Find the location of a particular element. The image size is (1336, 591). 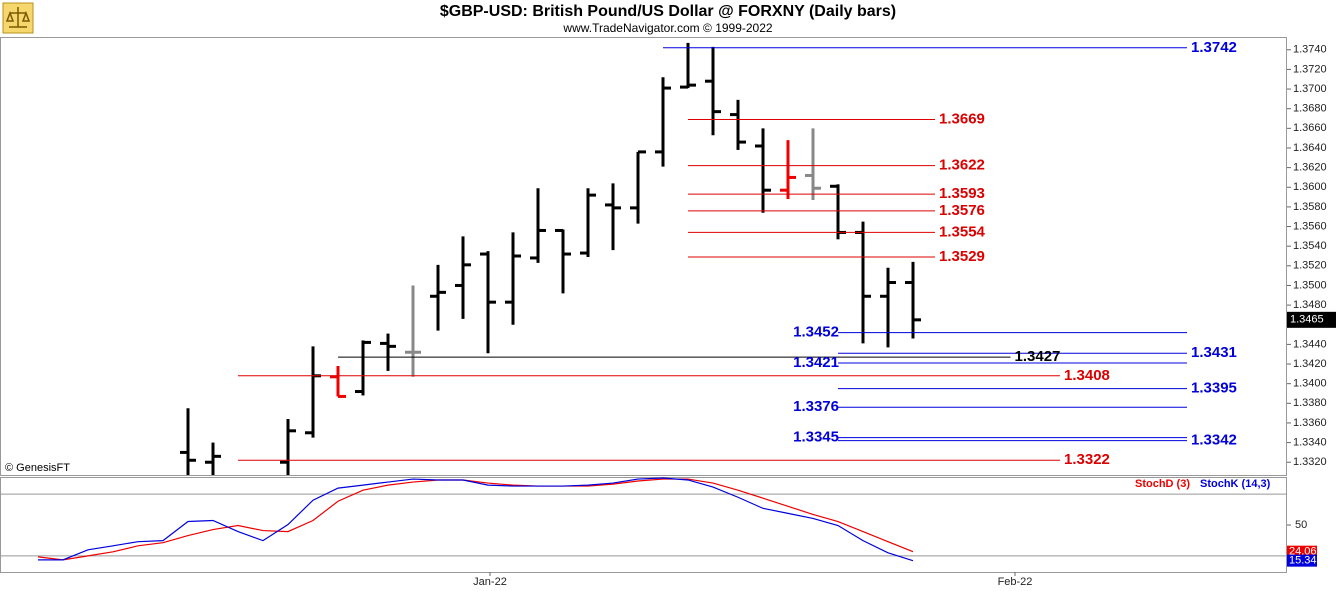

level-label: 1.3742 is located at coordinates (1214, 47).